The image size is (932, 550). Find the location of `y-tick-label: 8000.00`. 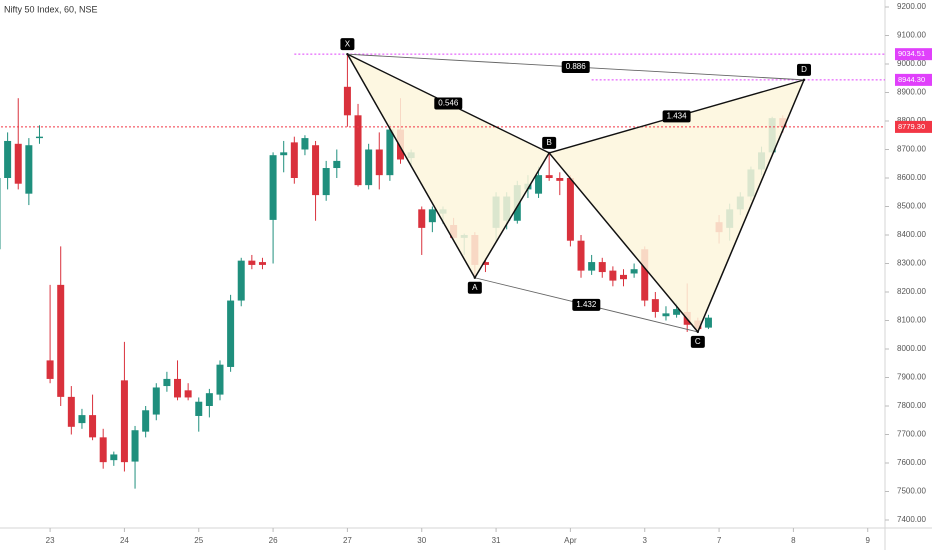

y-tick-label: 8000.00 is located at coordinates (911, 348).